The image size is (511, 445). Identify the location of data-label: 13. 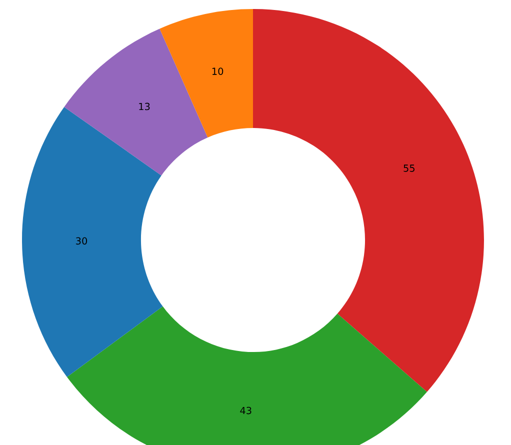
(144, 106).